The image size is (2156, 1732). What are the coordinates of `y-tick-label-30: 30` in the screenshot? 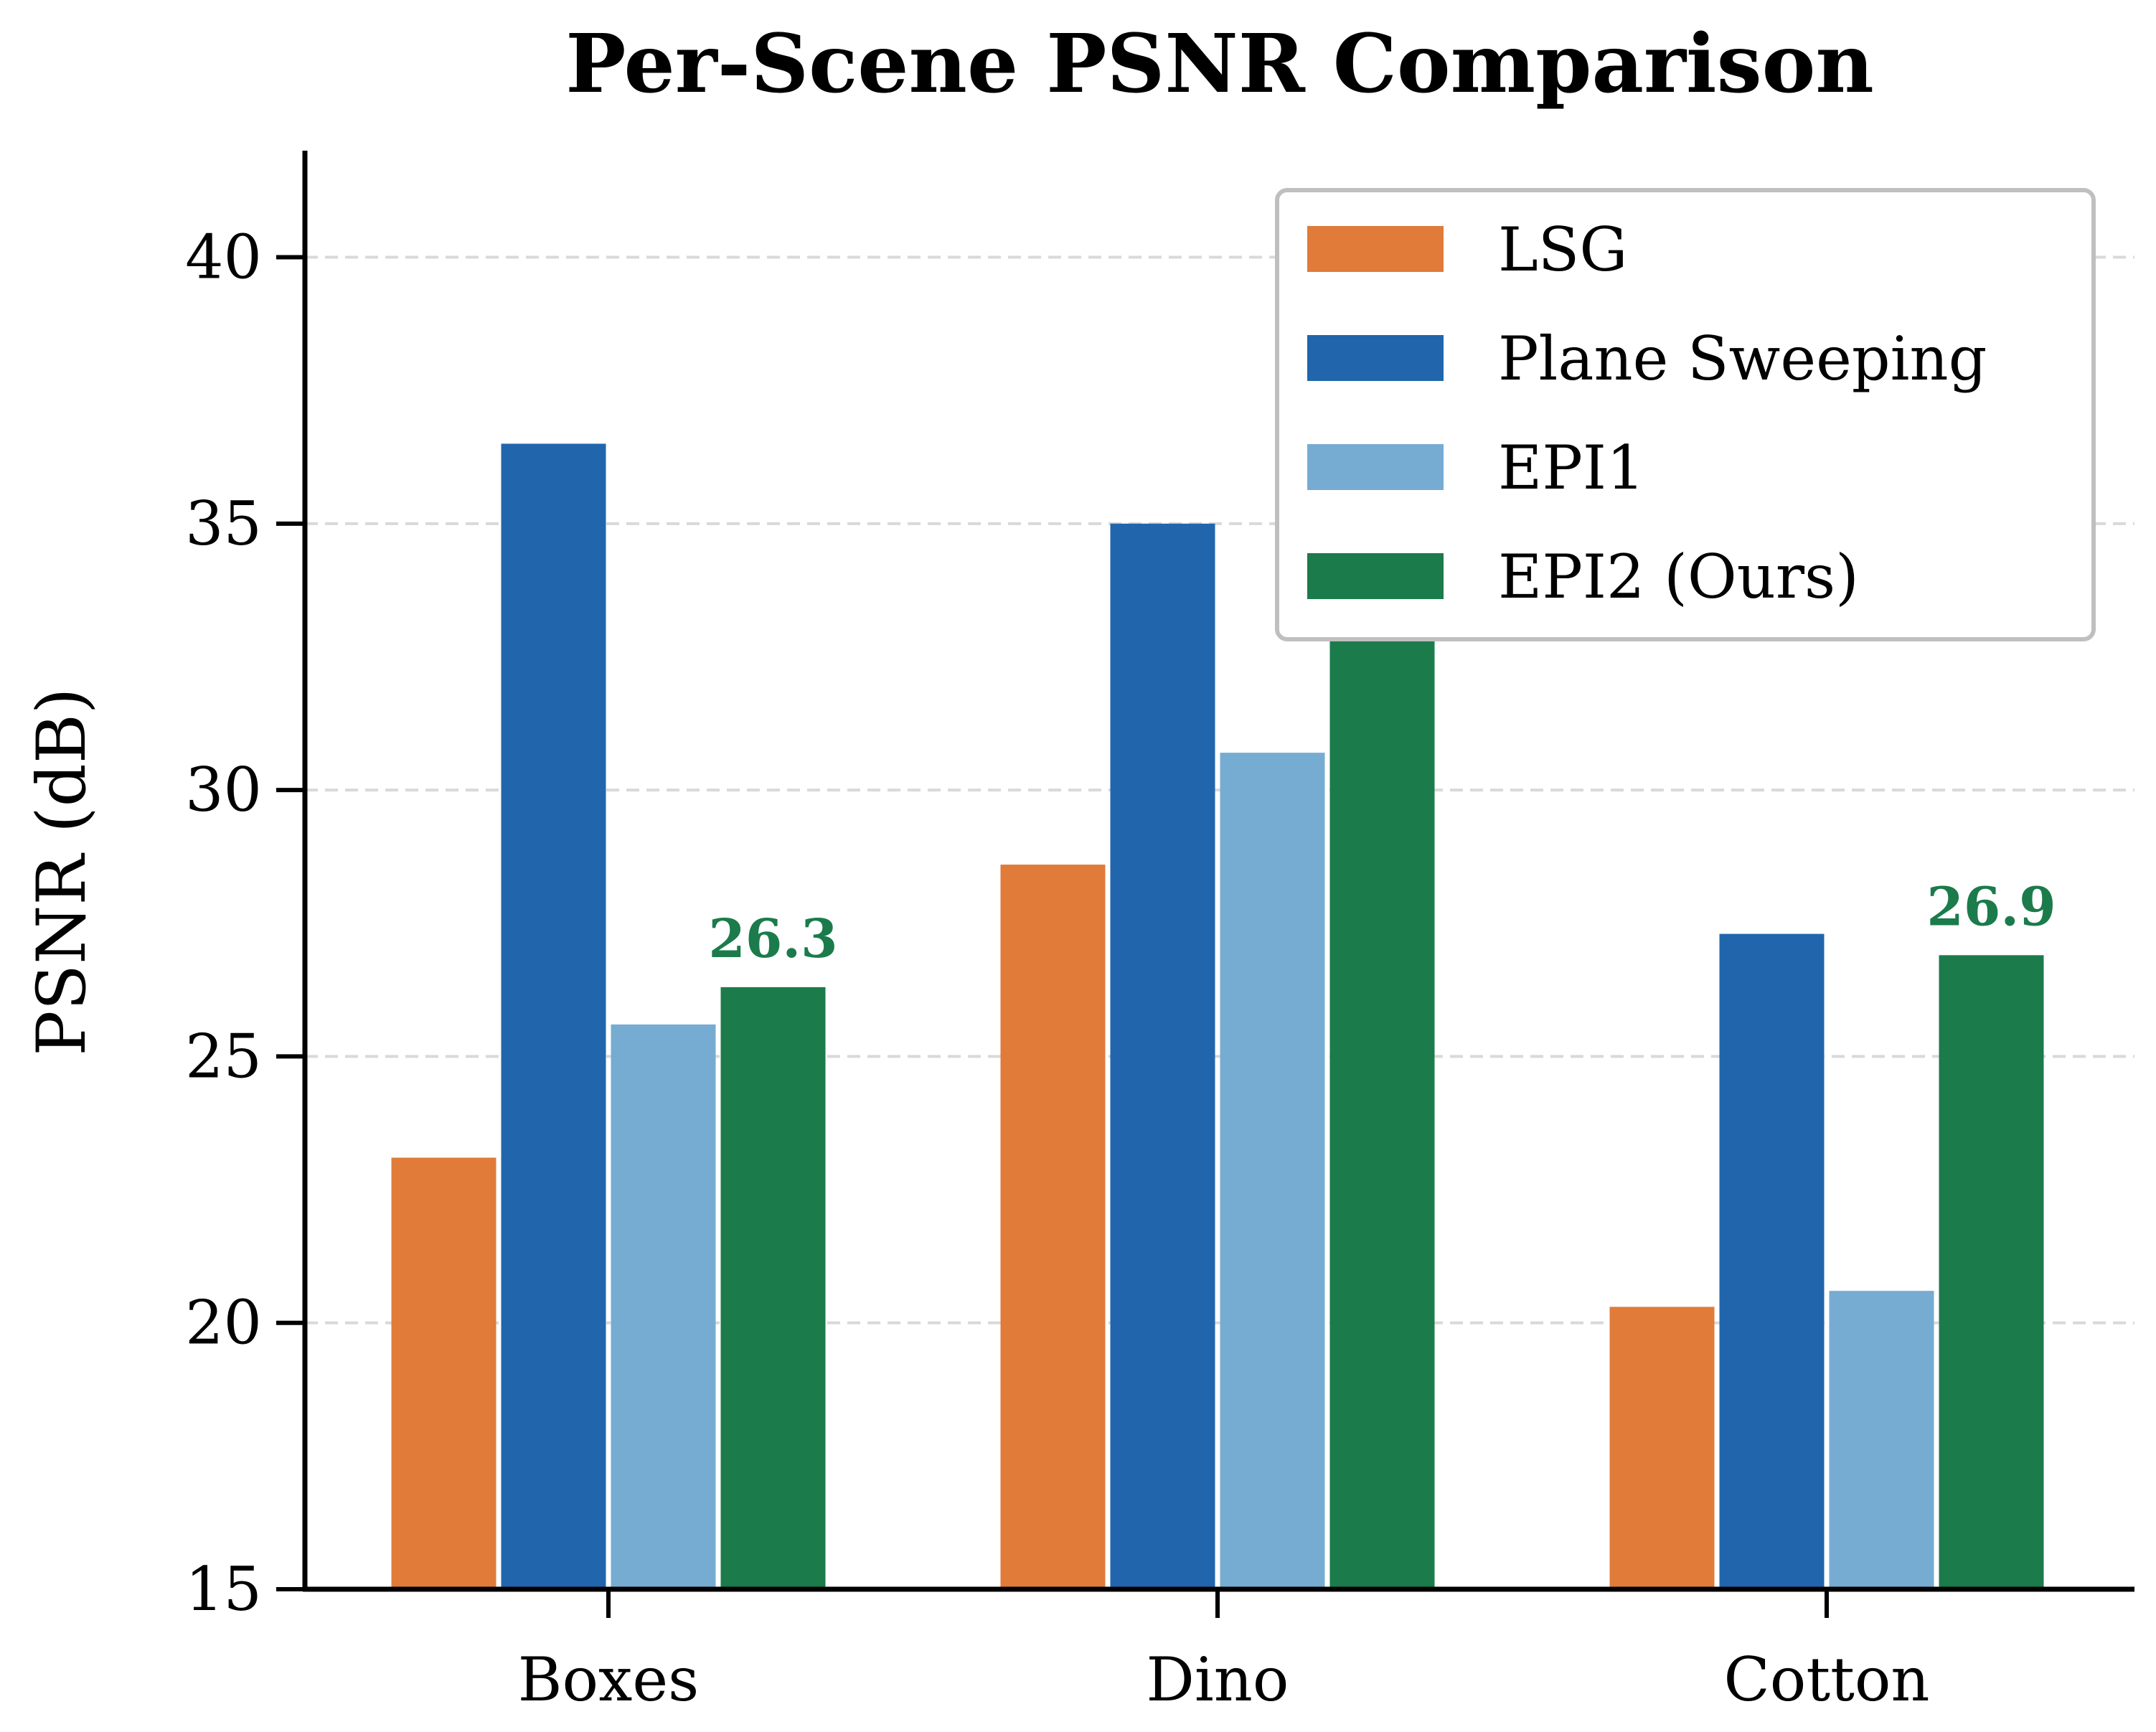 It's located at (224, 790).